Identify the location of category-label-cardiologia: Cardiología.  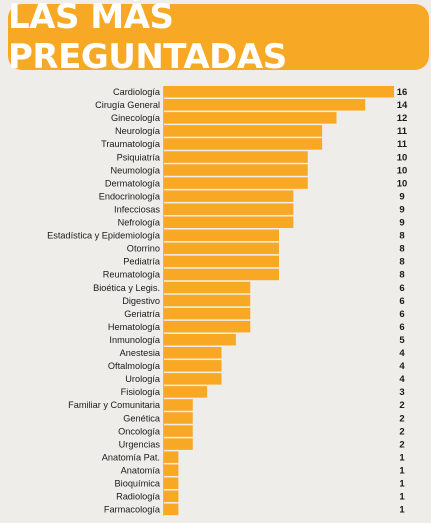
(137, 92).